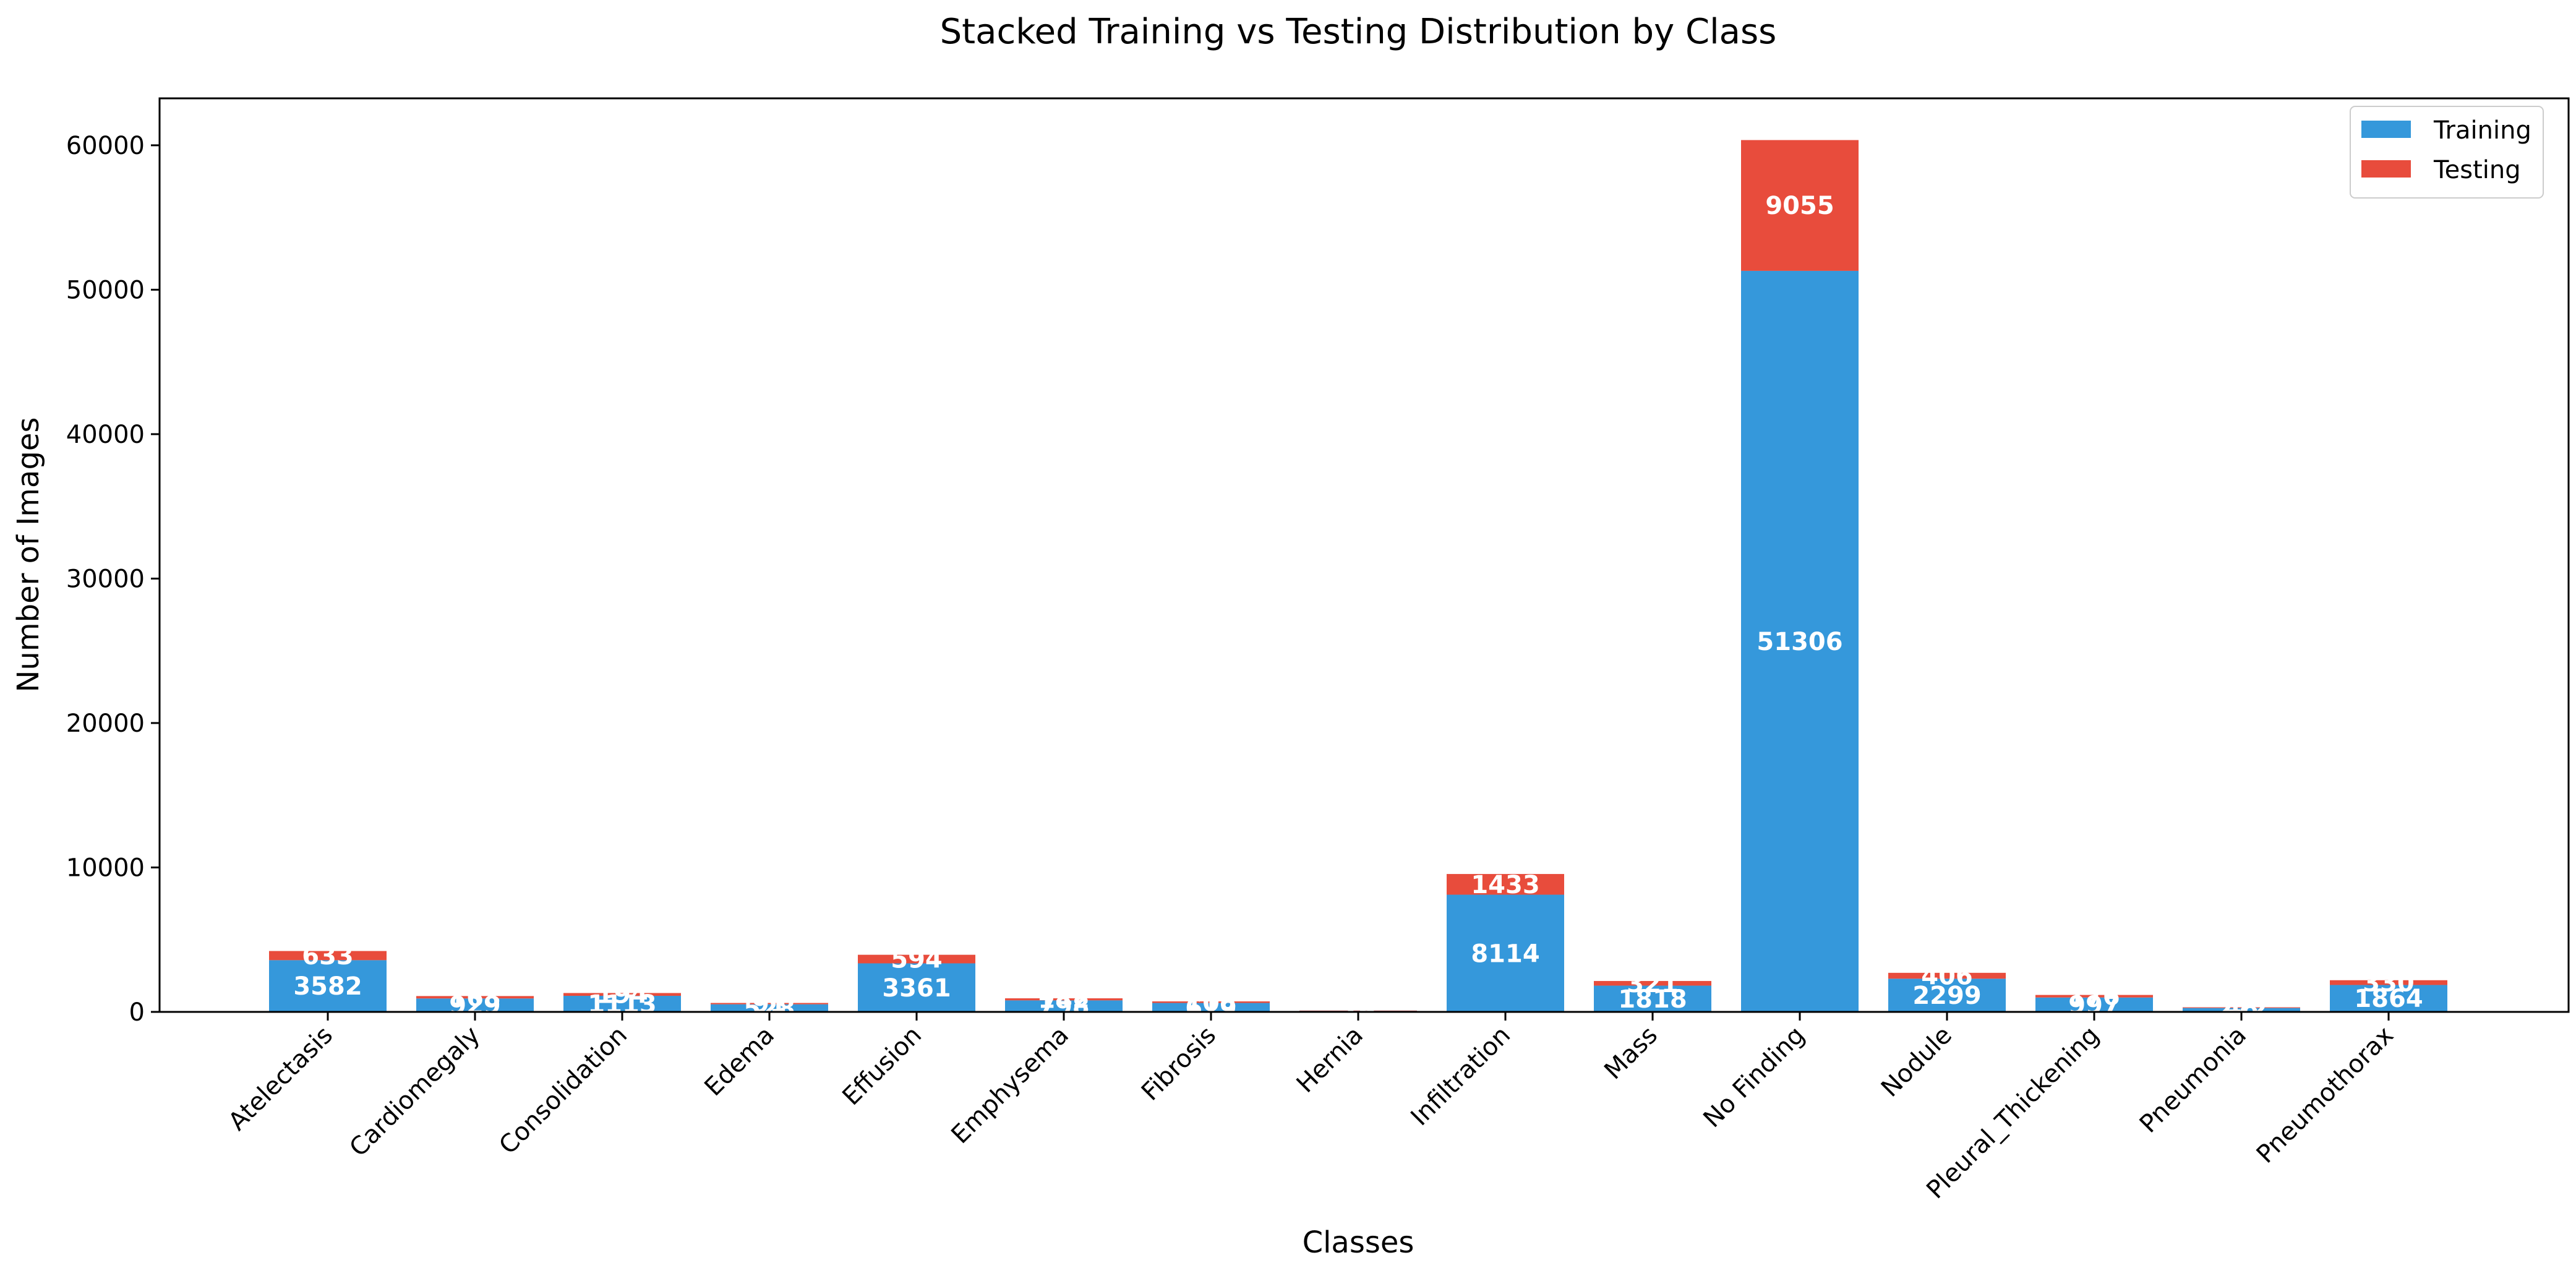 Image resolution: width=2576 pixels, height=1276 pixels. I want to click on y-axis-label: Number of Images, so click(28, 555).